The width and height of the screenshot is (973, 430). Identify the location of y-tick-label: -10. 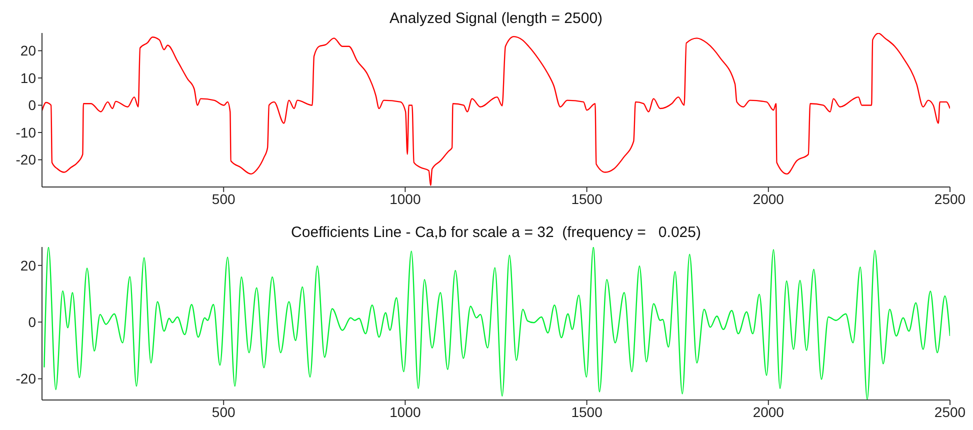
(26, 132).